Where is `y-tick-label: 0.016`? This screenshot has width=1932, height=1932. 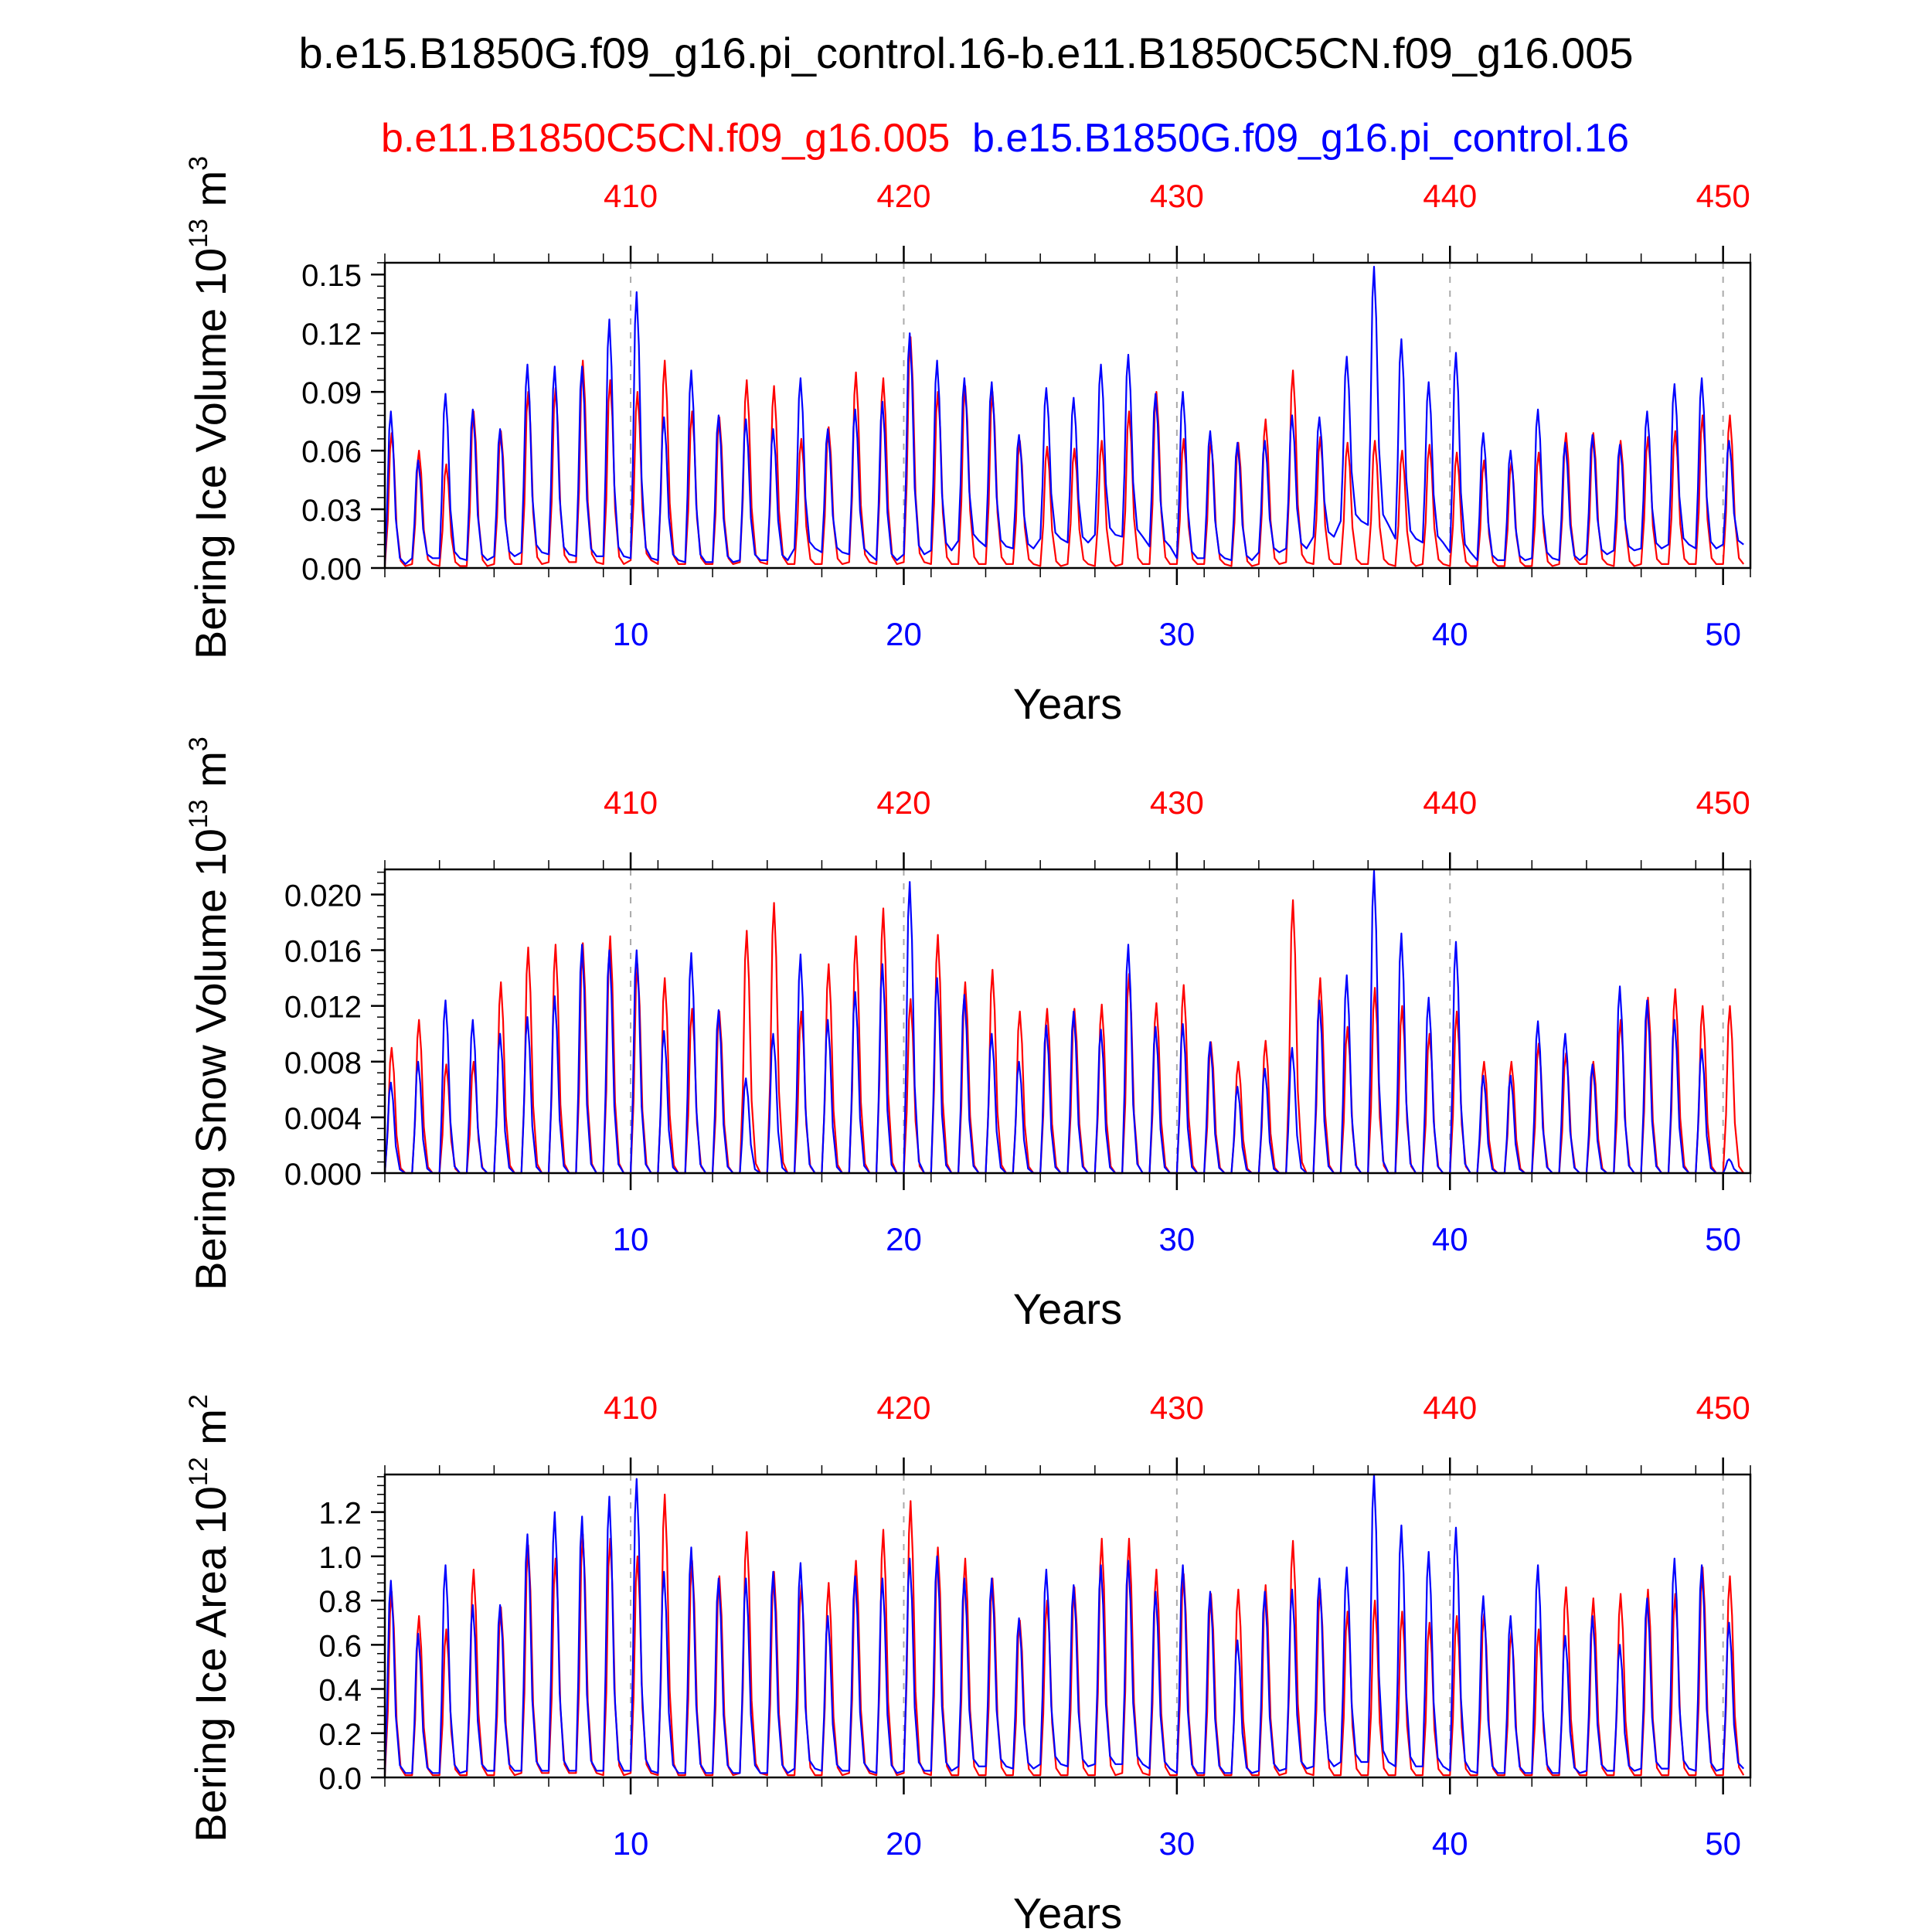 y-tick-label: 0.016 is located at coordinates (323, 952).